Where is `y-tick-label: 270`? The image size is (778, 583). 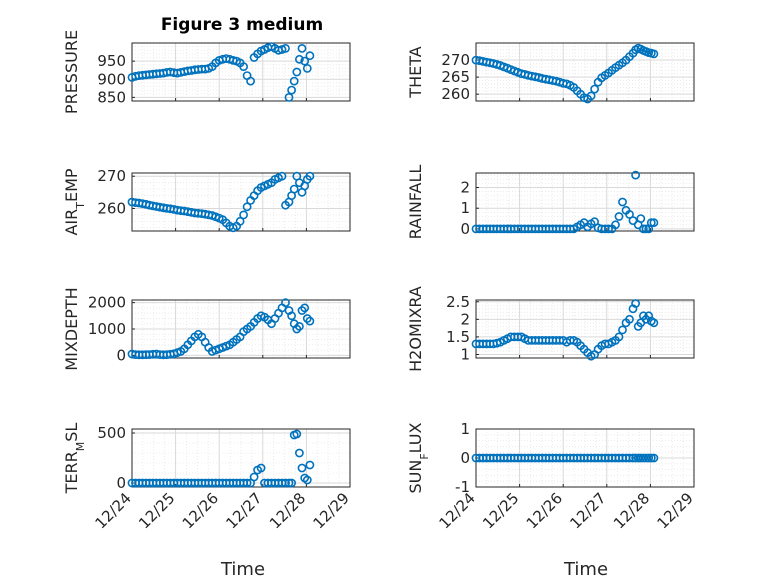 y-tick-label: 270 is located at coordinates (455, 60).